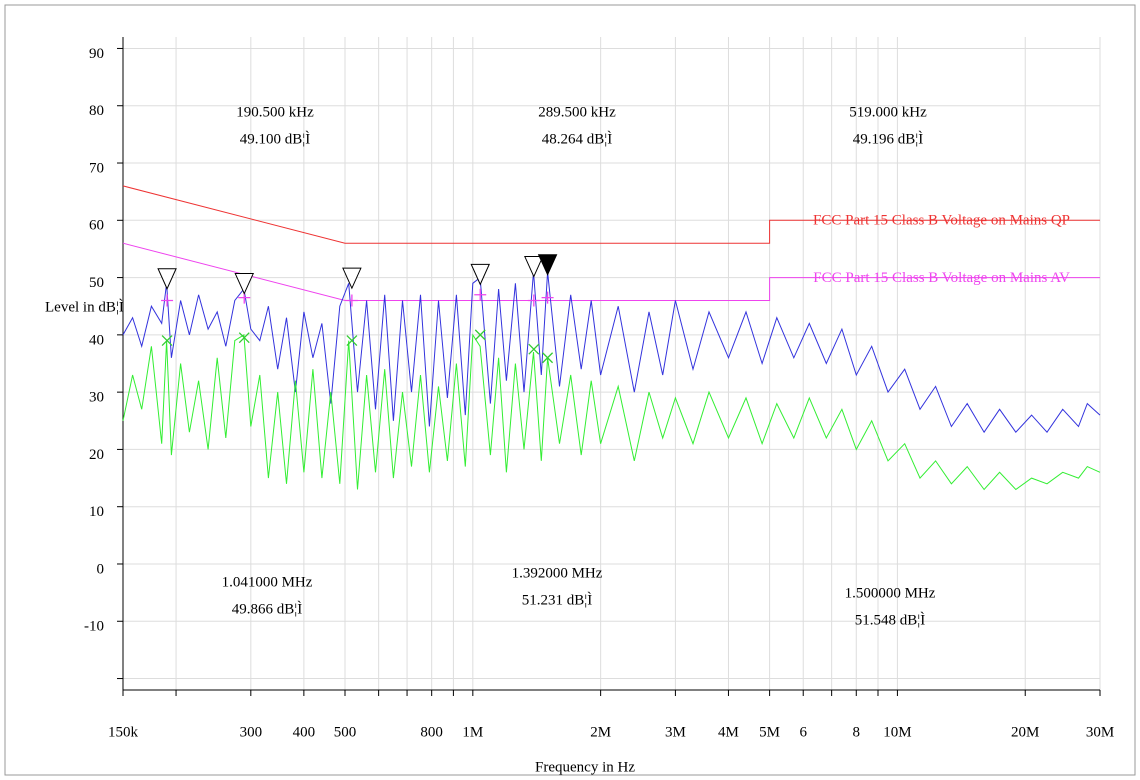  I want to click on x-tick-label: 8, so click(857, 732).